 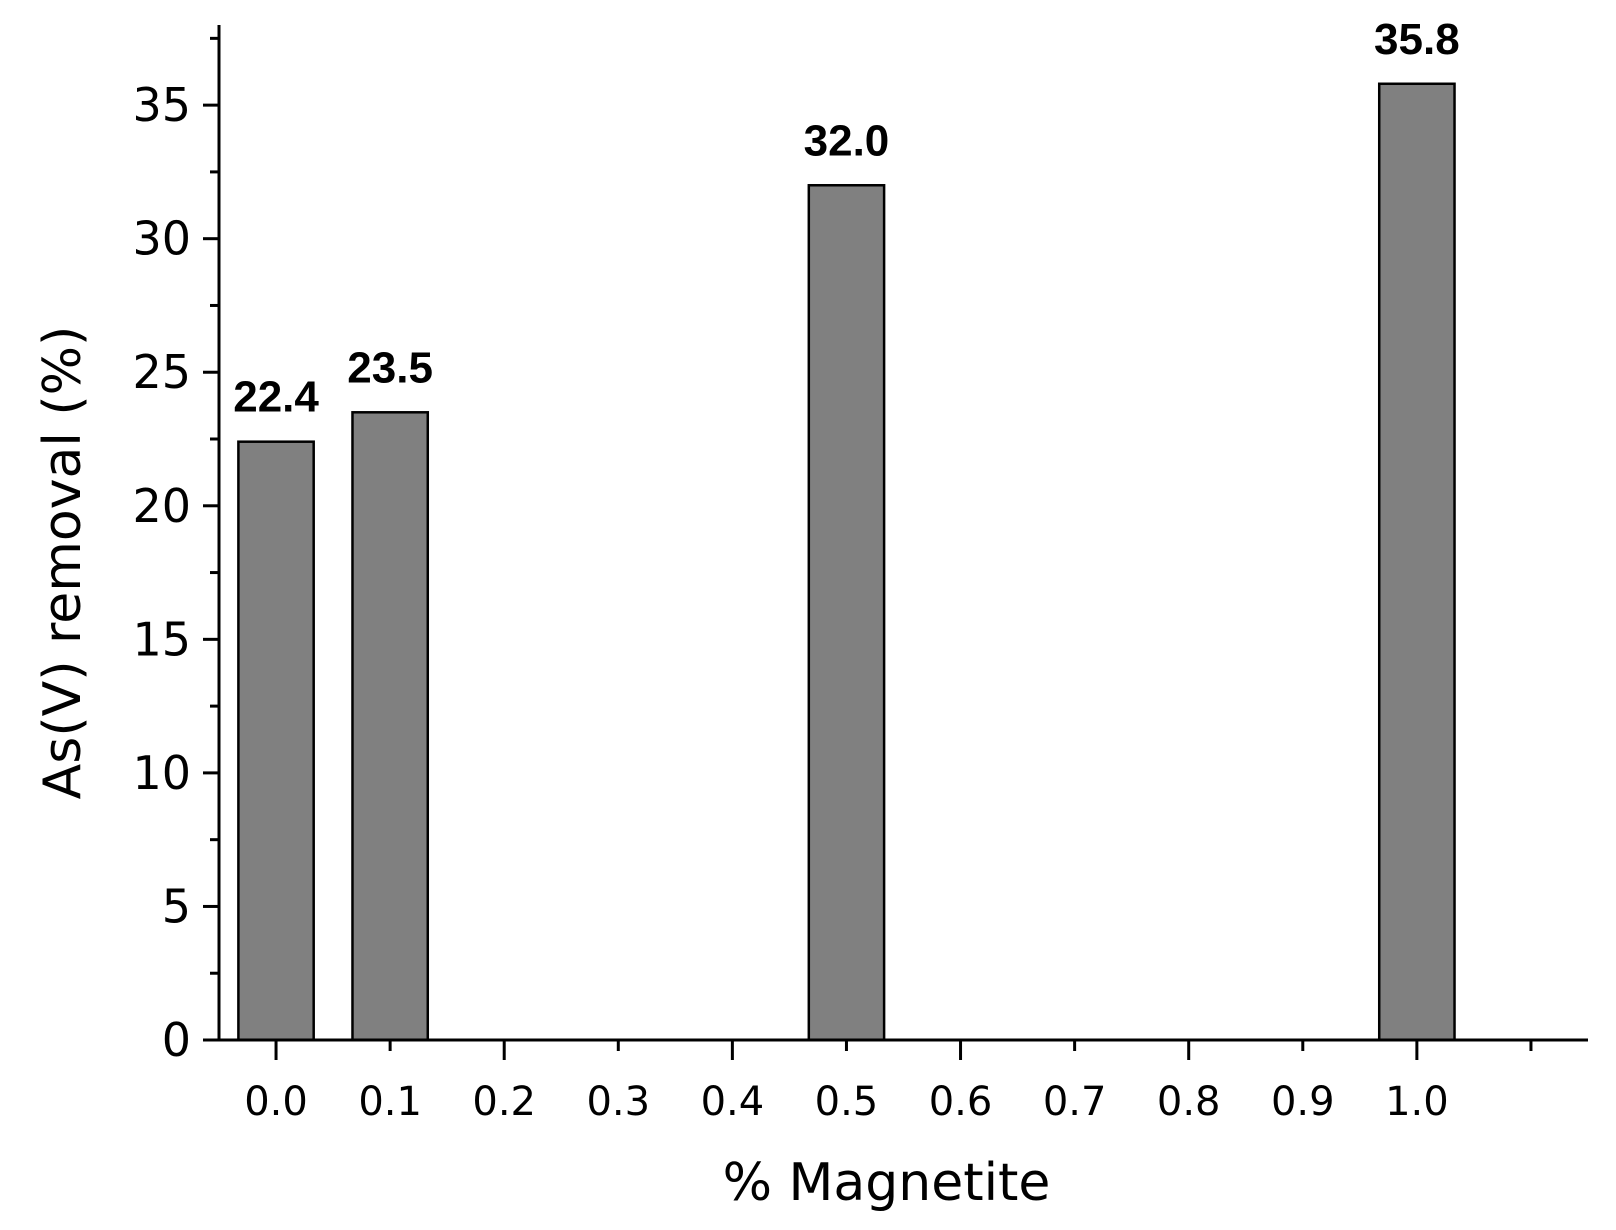 What do you see at coordinates (161, 639) in the screenshot?
I see `y-tick-label-3: 15` at bounding box center [161, 639].